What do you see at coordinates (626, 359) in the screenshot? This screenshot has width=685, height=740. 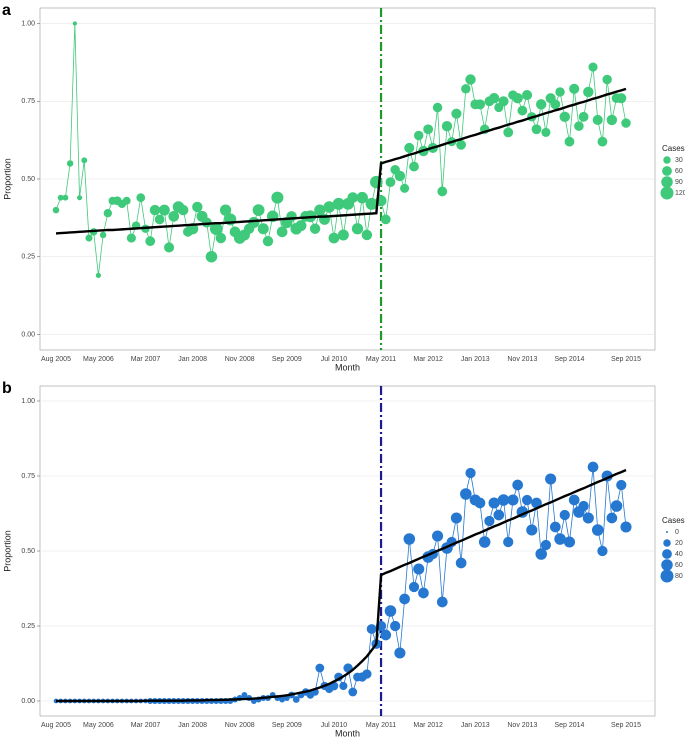 I see `x-tick-label: Sep 2015` at bounding box center [626, 359].